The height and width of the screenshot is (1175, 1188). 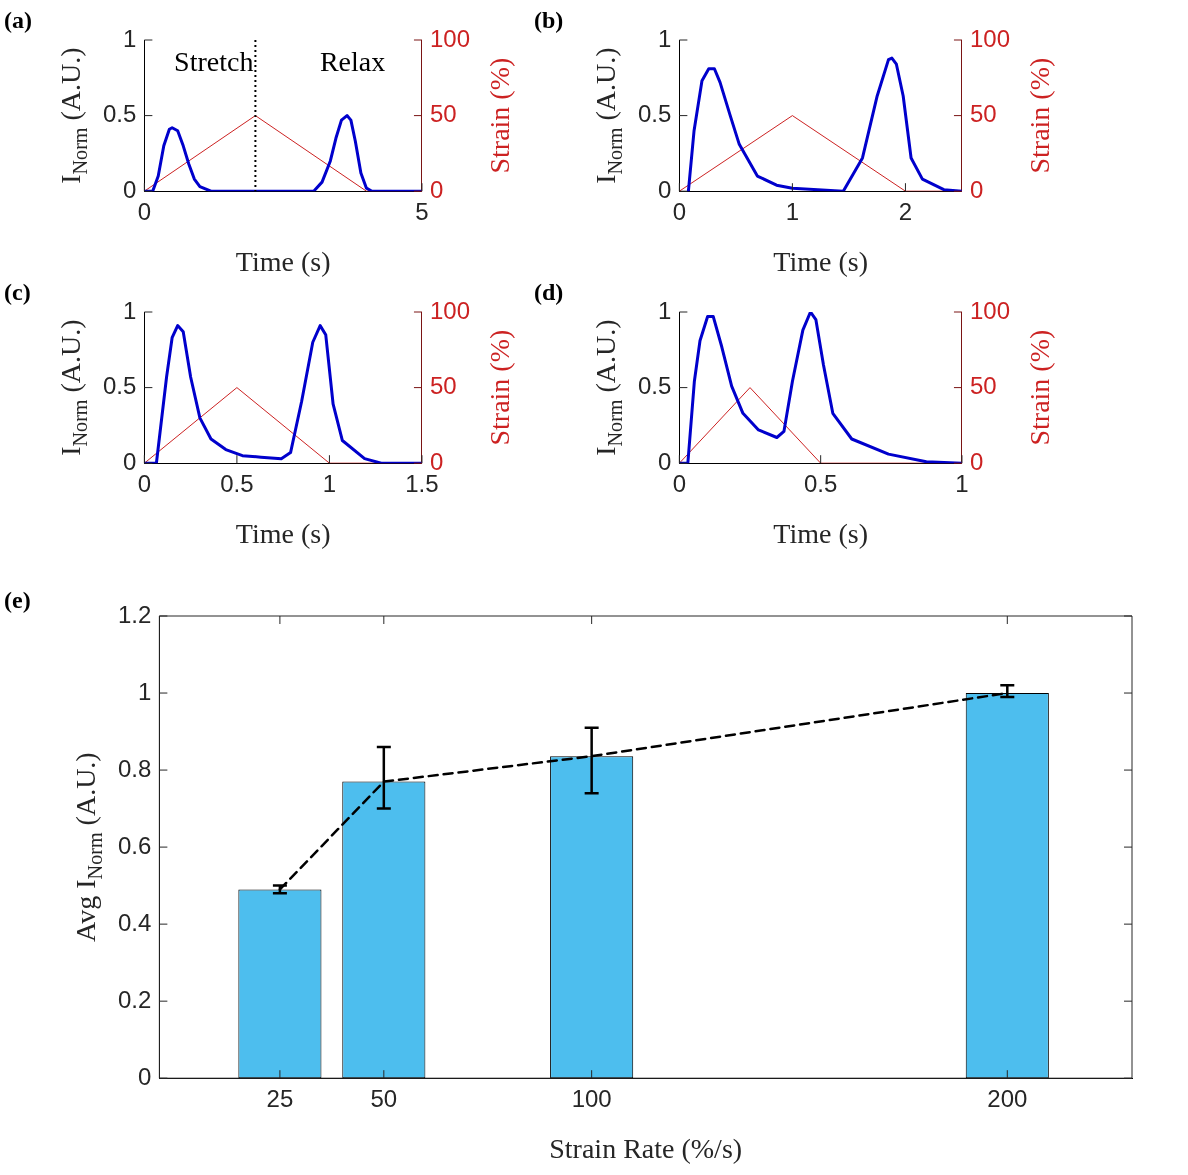 I want to click on x-tick-label: 5, so click(x=422, y=212).